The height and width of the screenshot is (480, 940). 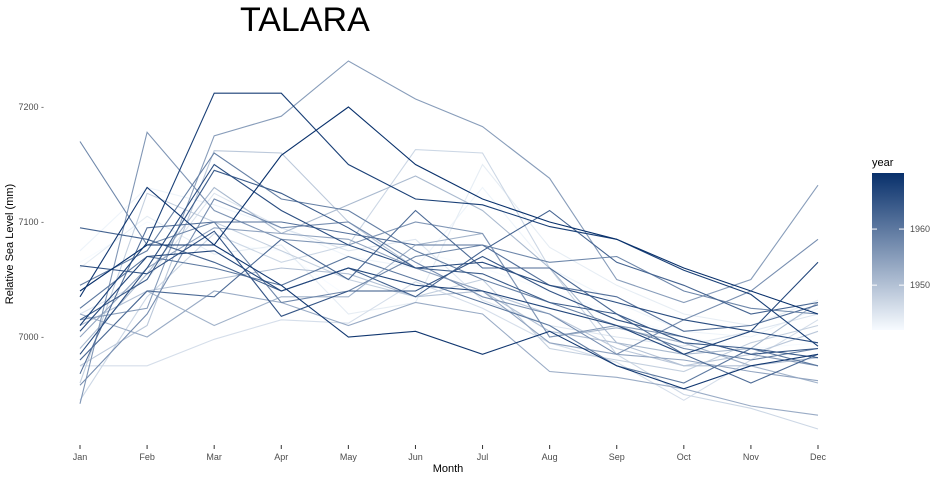 What do you see at coordinates (305, 20) in the screenshot?
I see `chart-title: TALARA` at bounding box center [305, 20].